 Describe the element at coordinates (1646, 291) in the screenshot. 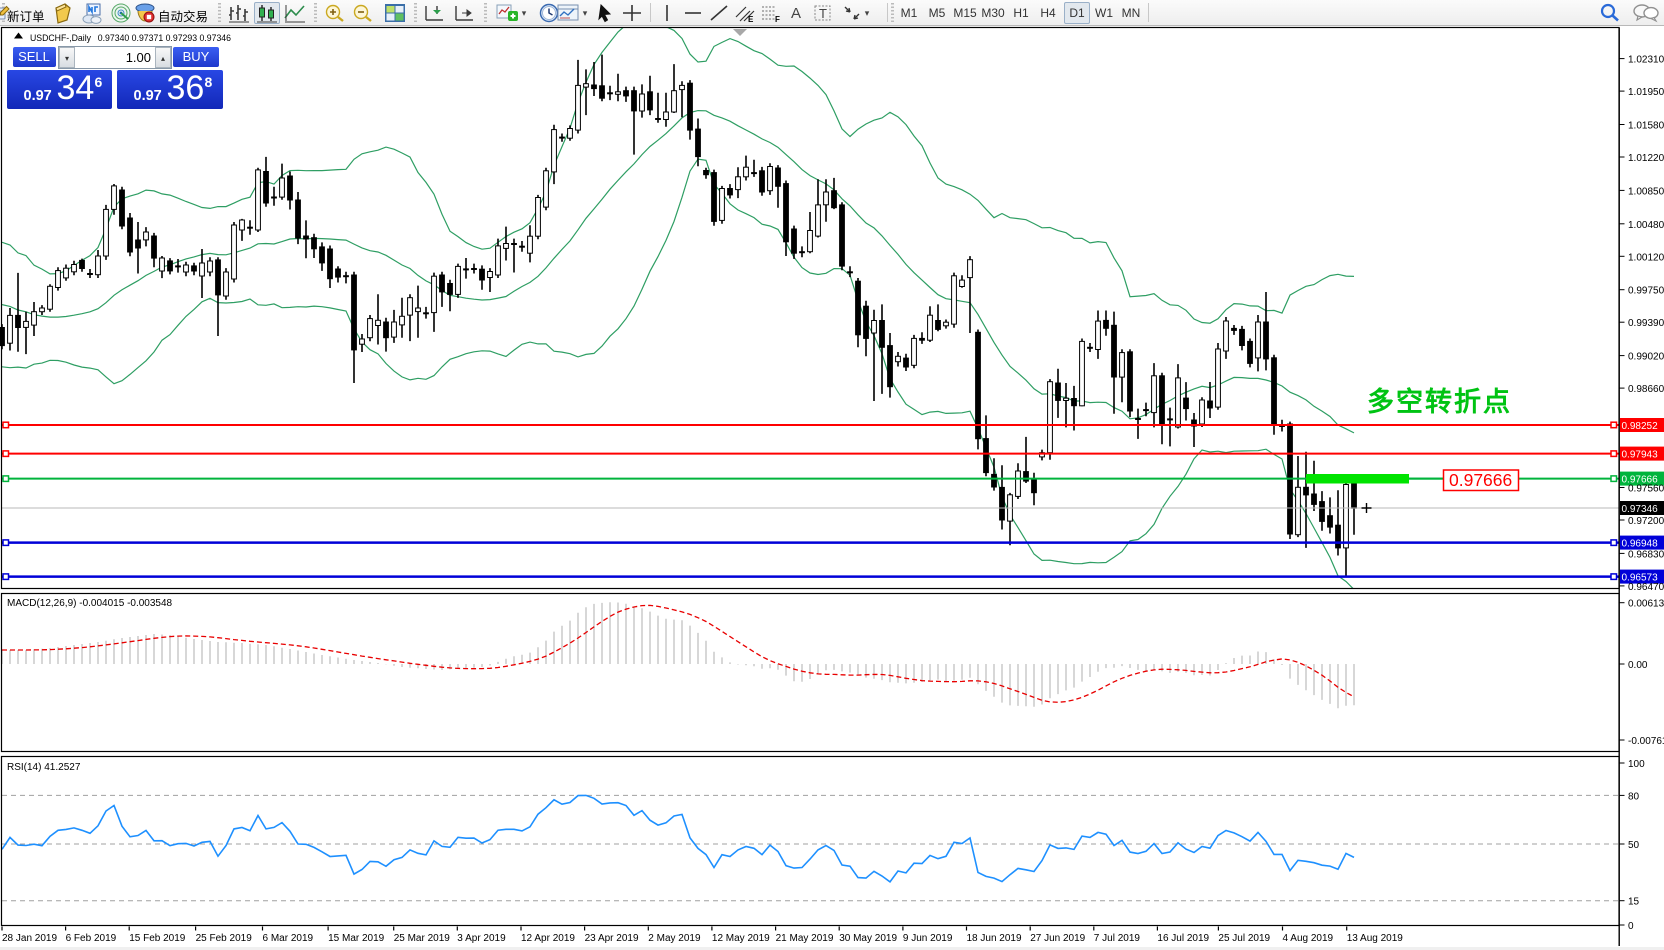

I see `svg-text: 0.99750` at that location.